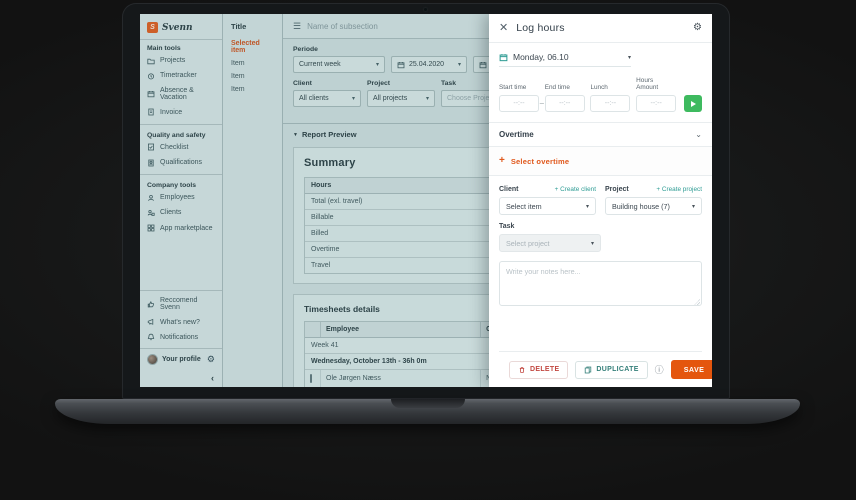 The image size is (856, 500). I want to click on profile-label: Your profile, so click(181, 359).